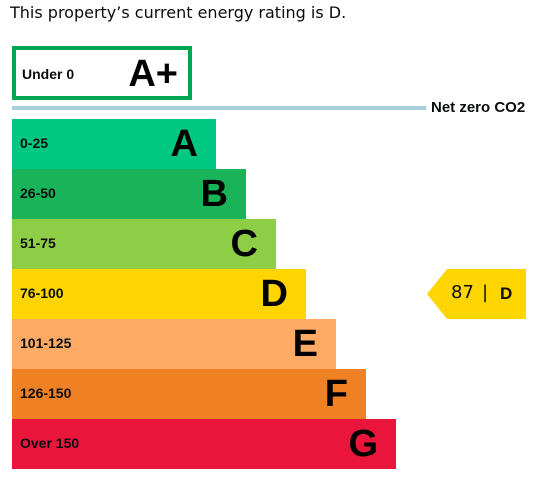 The width and height of the screenshot is (555, 489). What do you see at coordinates (244, 244) in the screenshot?
I see `band-letter: C` at bounding box center [244, 244].